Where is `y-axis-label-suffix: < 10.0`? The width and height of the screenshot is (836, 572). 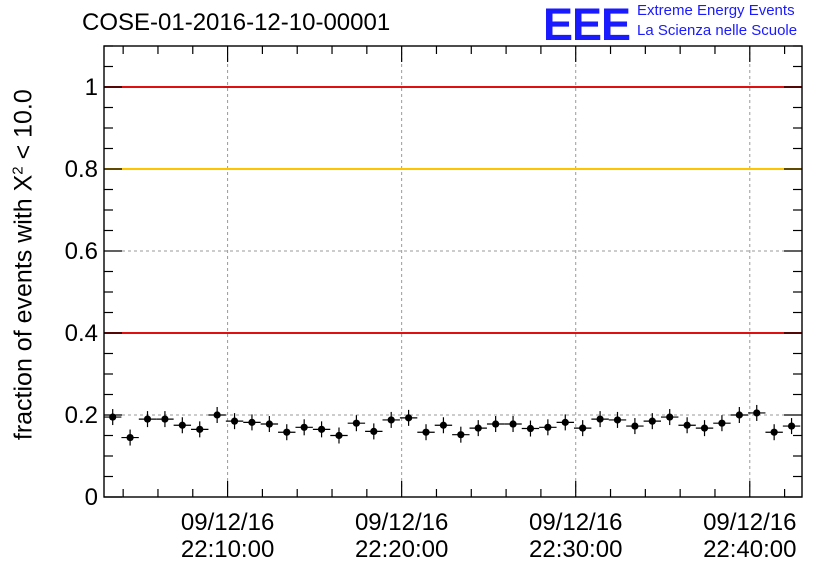
y-axis-label-suffix: < 10.0 is located at coordinates (23, 128).